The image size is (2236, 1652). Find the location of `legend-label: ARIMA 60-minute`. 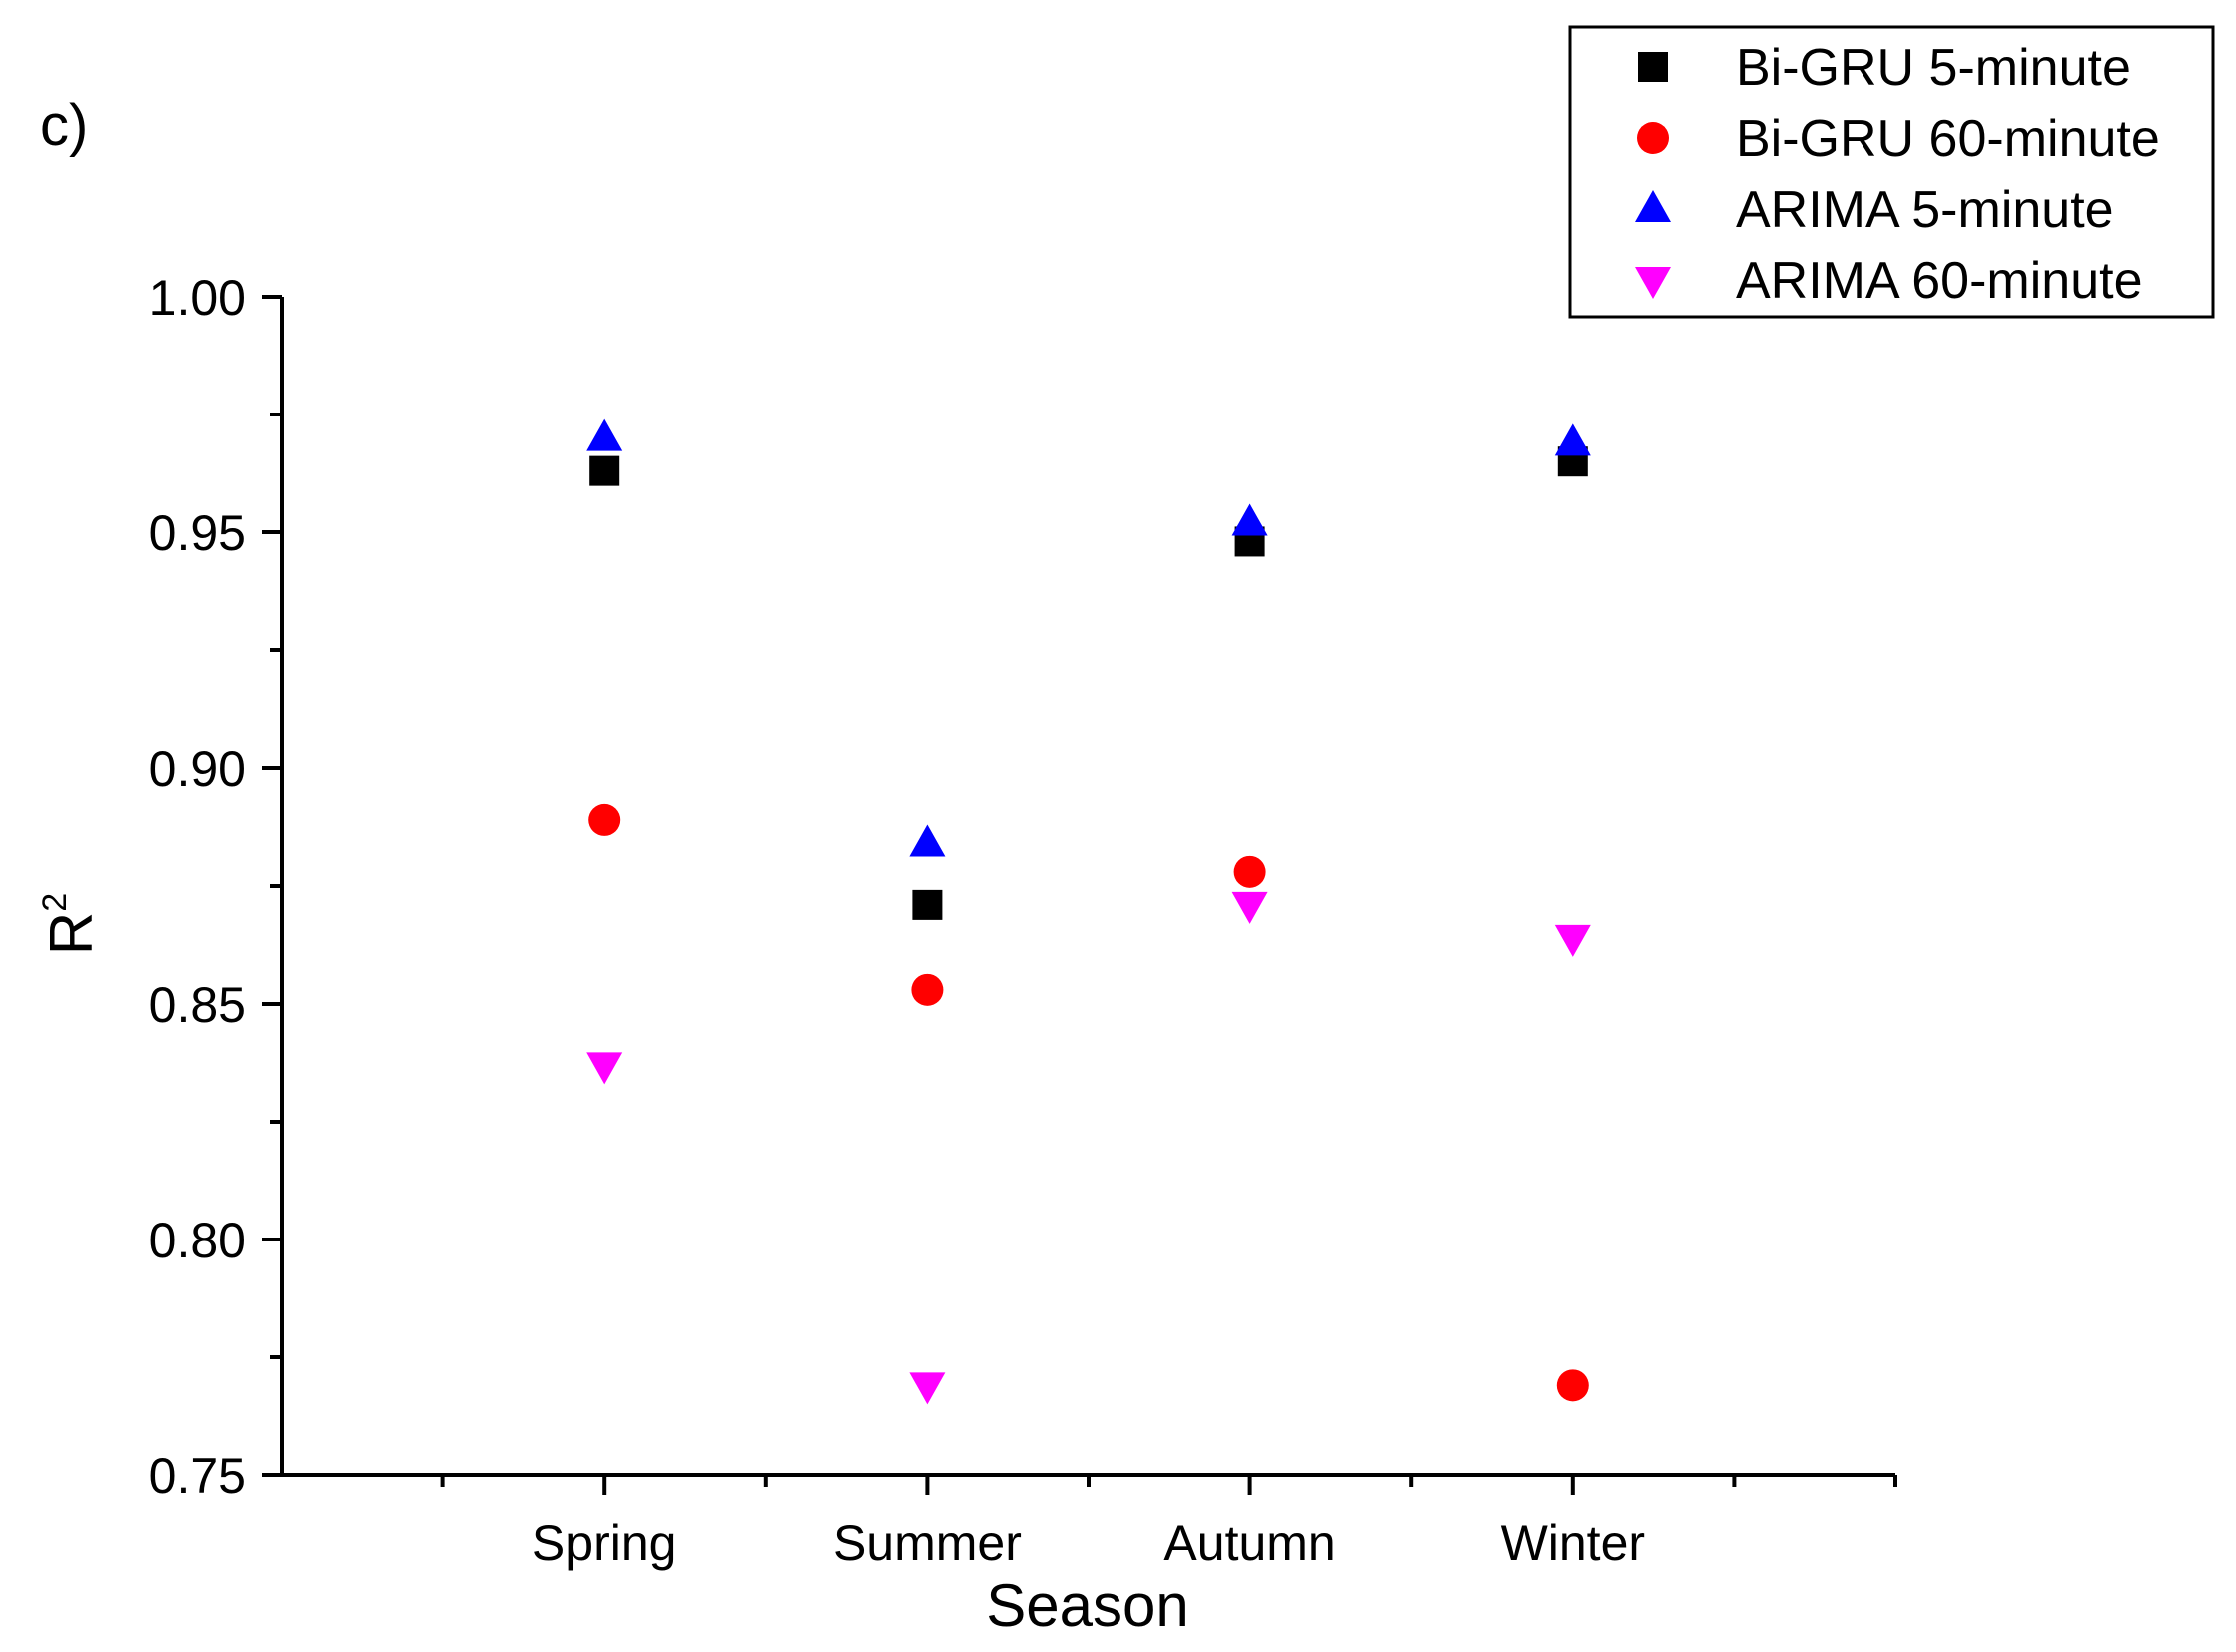

legend-label: ARIMA 60-minute is located at coordinates (1939, 281).